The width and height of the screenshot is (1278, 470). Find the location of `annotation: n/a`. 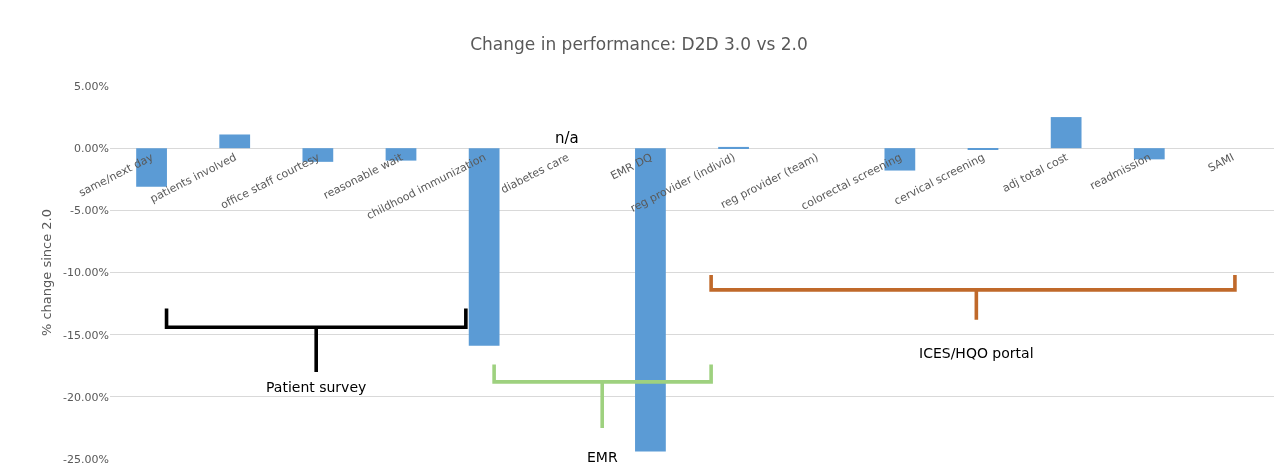

annotation: n/a is located at coordinates (567, 138).